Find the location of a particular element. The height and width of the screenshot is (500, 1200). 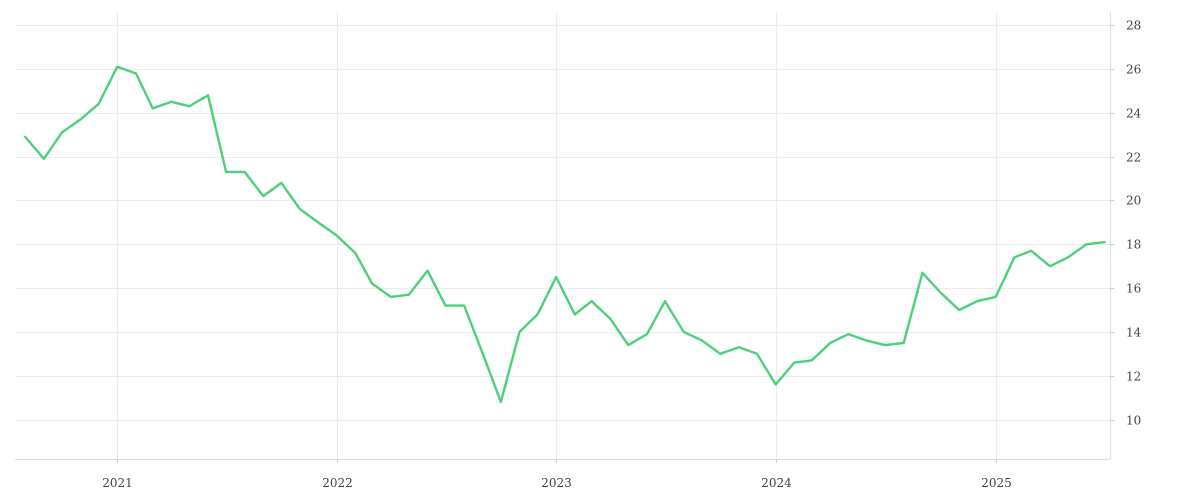

x-tick-label: 2023 is located at coordinates (556, 483).